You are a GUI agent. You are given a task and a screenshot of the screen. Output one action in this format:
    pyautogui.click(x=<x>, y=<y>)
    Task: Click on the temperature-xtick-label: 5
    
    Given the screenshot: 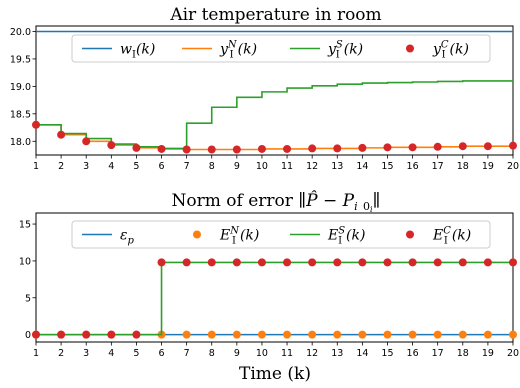 What is the action you would take?
    pyautogui.click(x=136, y=166)
    